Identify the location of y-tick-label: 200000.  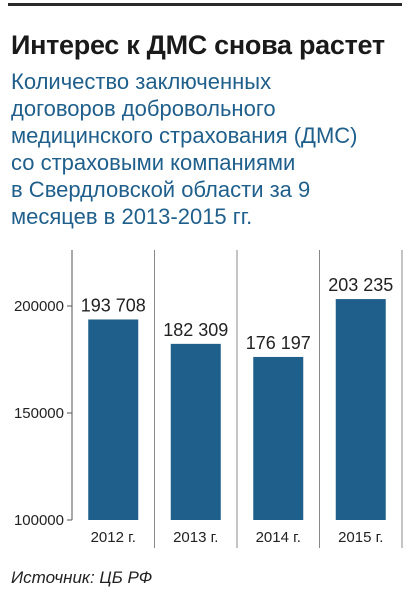
(39, 306).